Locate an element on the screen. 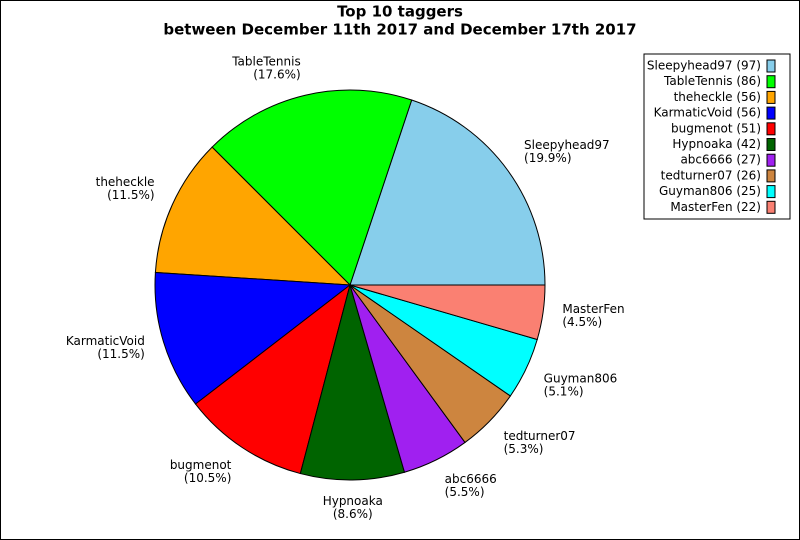 The height and width of the screenshot is (540, 800). slice-percent: (10.5%) is located at coordinates (207, 478).